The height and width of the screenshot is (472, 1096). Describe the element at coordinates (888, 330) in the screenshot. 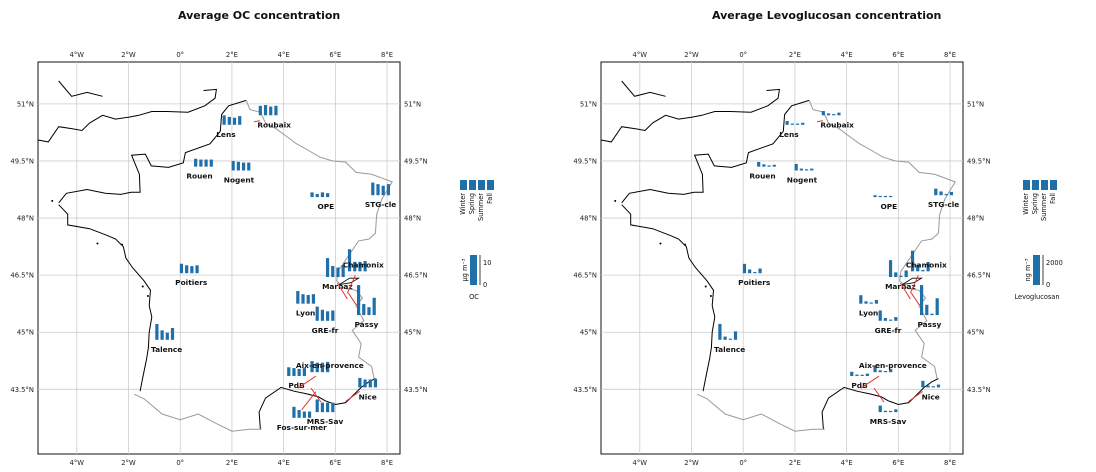

I see `site-label: GRE-fr` at that location.